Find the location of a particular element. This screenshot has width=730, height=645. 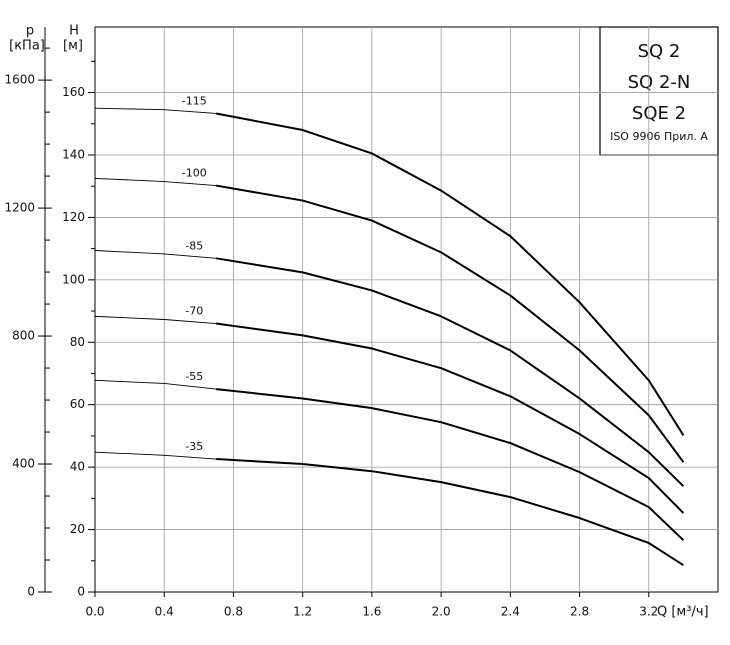

curve-label: -35 is located at coordinates (194, 446).